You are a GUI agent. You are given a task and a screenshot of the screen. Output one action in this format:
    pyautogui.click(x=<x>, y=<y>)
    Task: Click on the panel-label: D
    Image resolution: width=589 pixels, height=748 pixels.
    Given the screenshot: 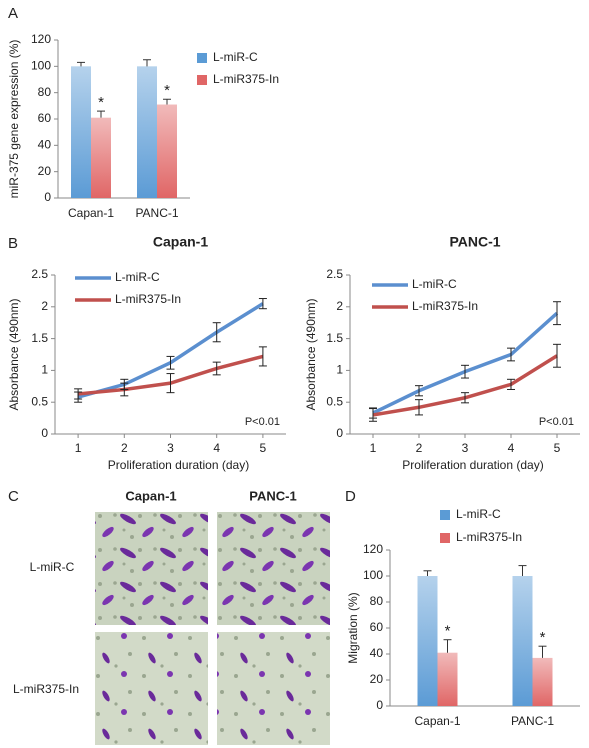 What is the action you would take?
    pyautogui.click(x=350, y=496)
    